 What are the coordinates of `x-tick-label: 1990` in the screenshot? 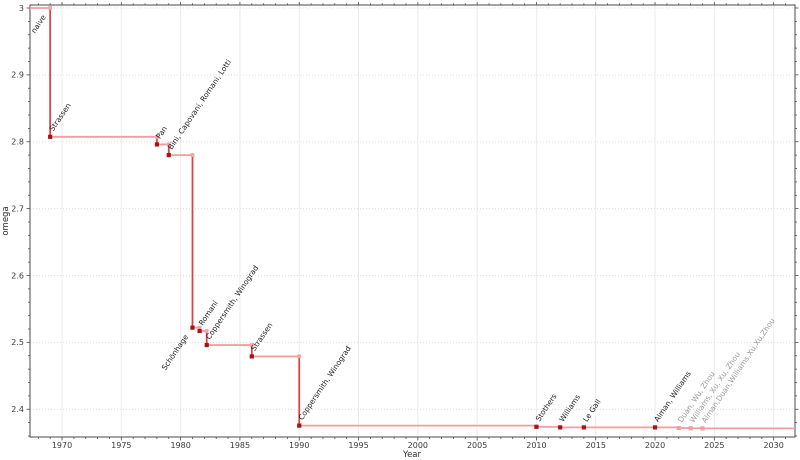 It's located at (299, 445).